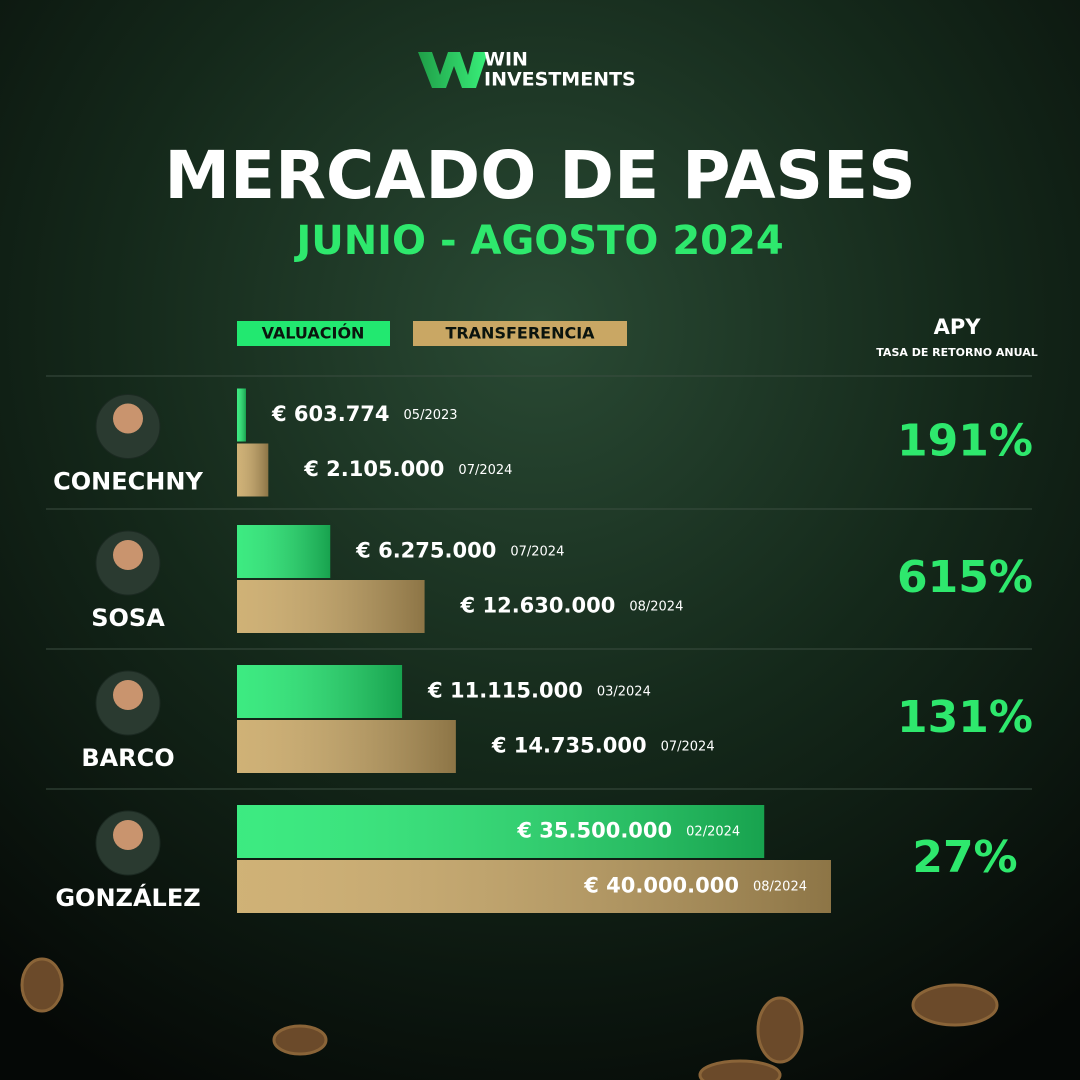 This screenshot has height=1080, width=1080. Describe the element at coordinates (539, 175) in the screenshot. I see `chart-title: MERCADO DE PASES` at that location.